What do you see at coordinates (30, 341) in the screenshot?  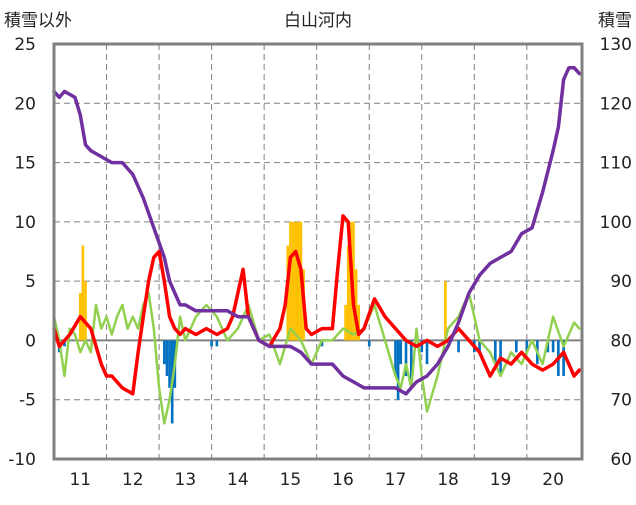 I see `y-left-tick-label: 0` at bounding box center [30, 341].